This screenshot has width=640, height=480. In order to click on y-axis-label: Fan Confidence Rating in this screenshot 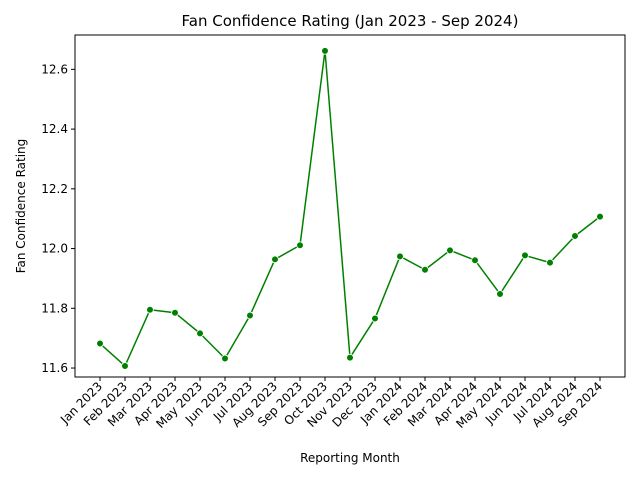, I will do `click(21, 206)`.